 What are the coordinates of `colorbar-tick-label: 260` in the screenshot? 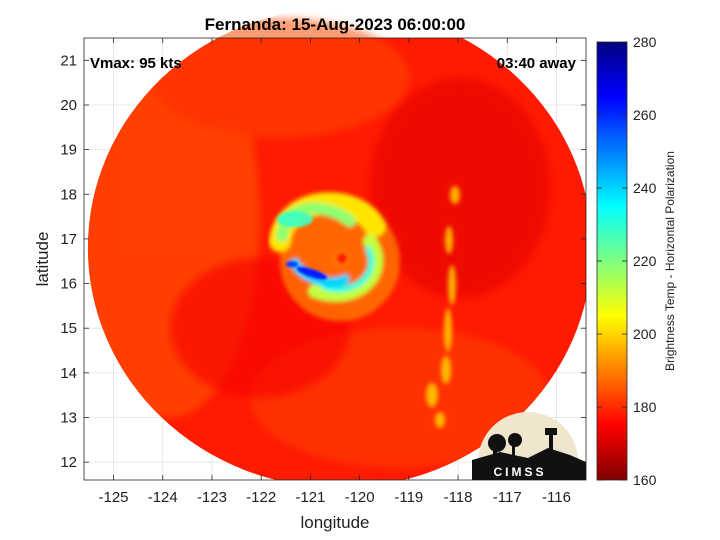 It's located at (645, 115).